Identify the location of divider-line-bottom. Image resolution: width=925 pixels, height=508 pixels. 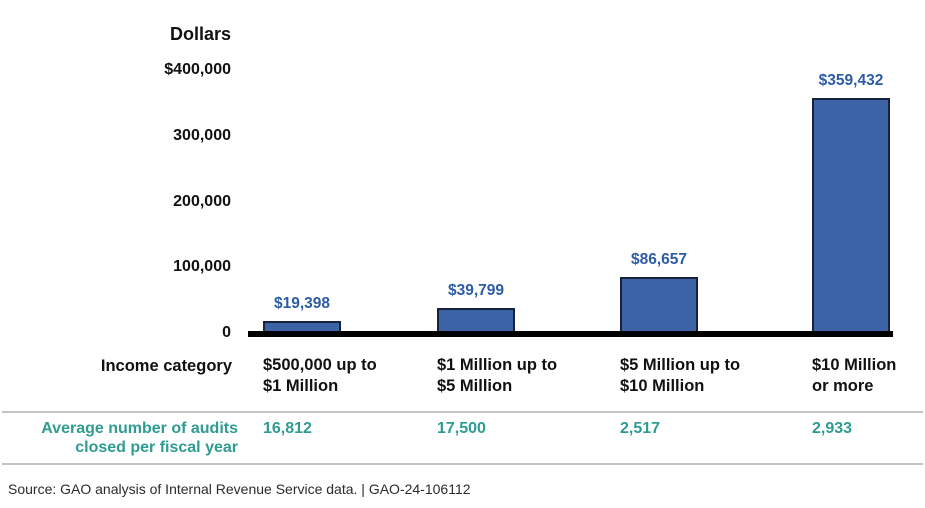
(462, 464).